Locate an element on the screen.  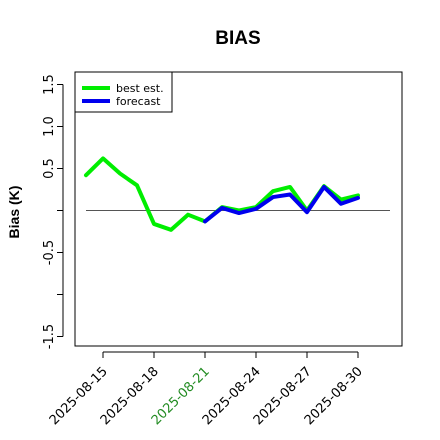
y-axis-label: Bias (K) is located at coordinates (14, 212).